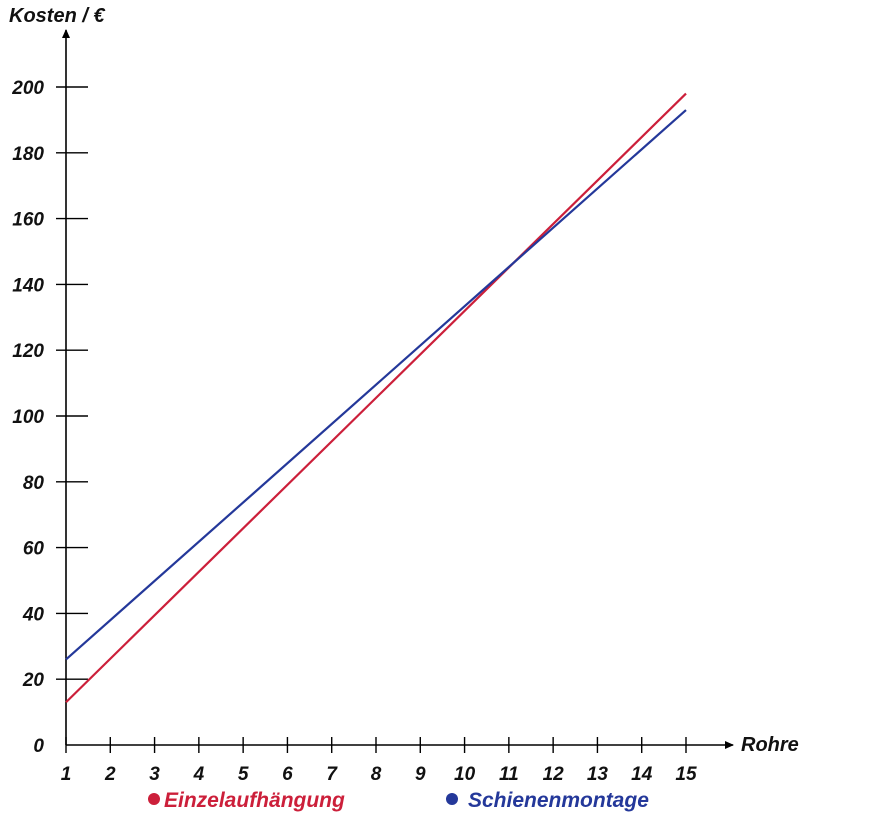 Image resolution: width=872 pixels, height=830 pixels. What do you see at coordinates (34, 483) in the screenshot?
I see `y-tick-label: 80` at bounding box center [34, 483].